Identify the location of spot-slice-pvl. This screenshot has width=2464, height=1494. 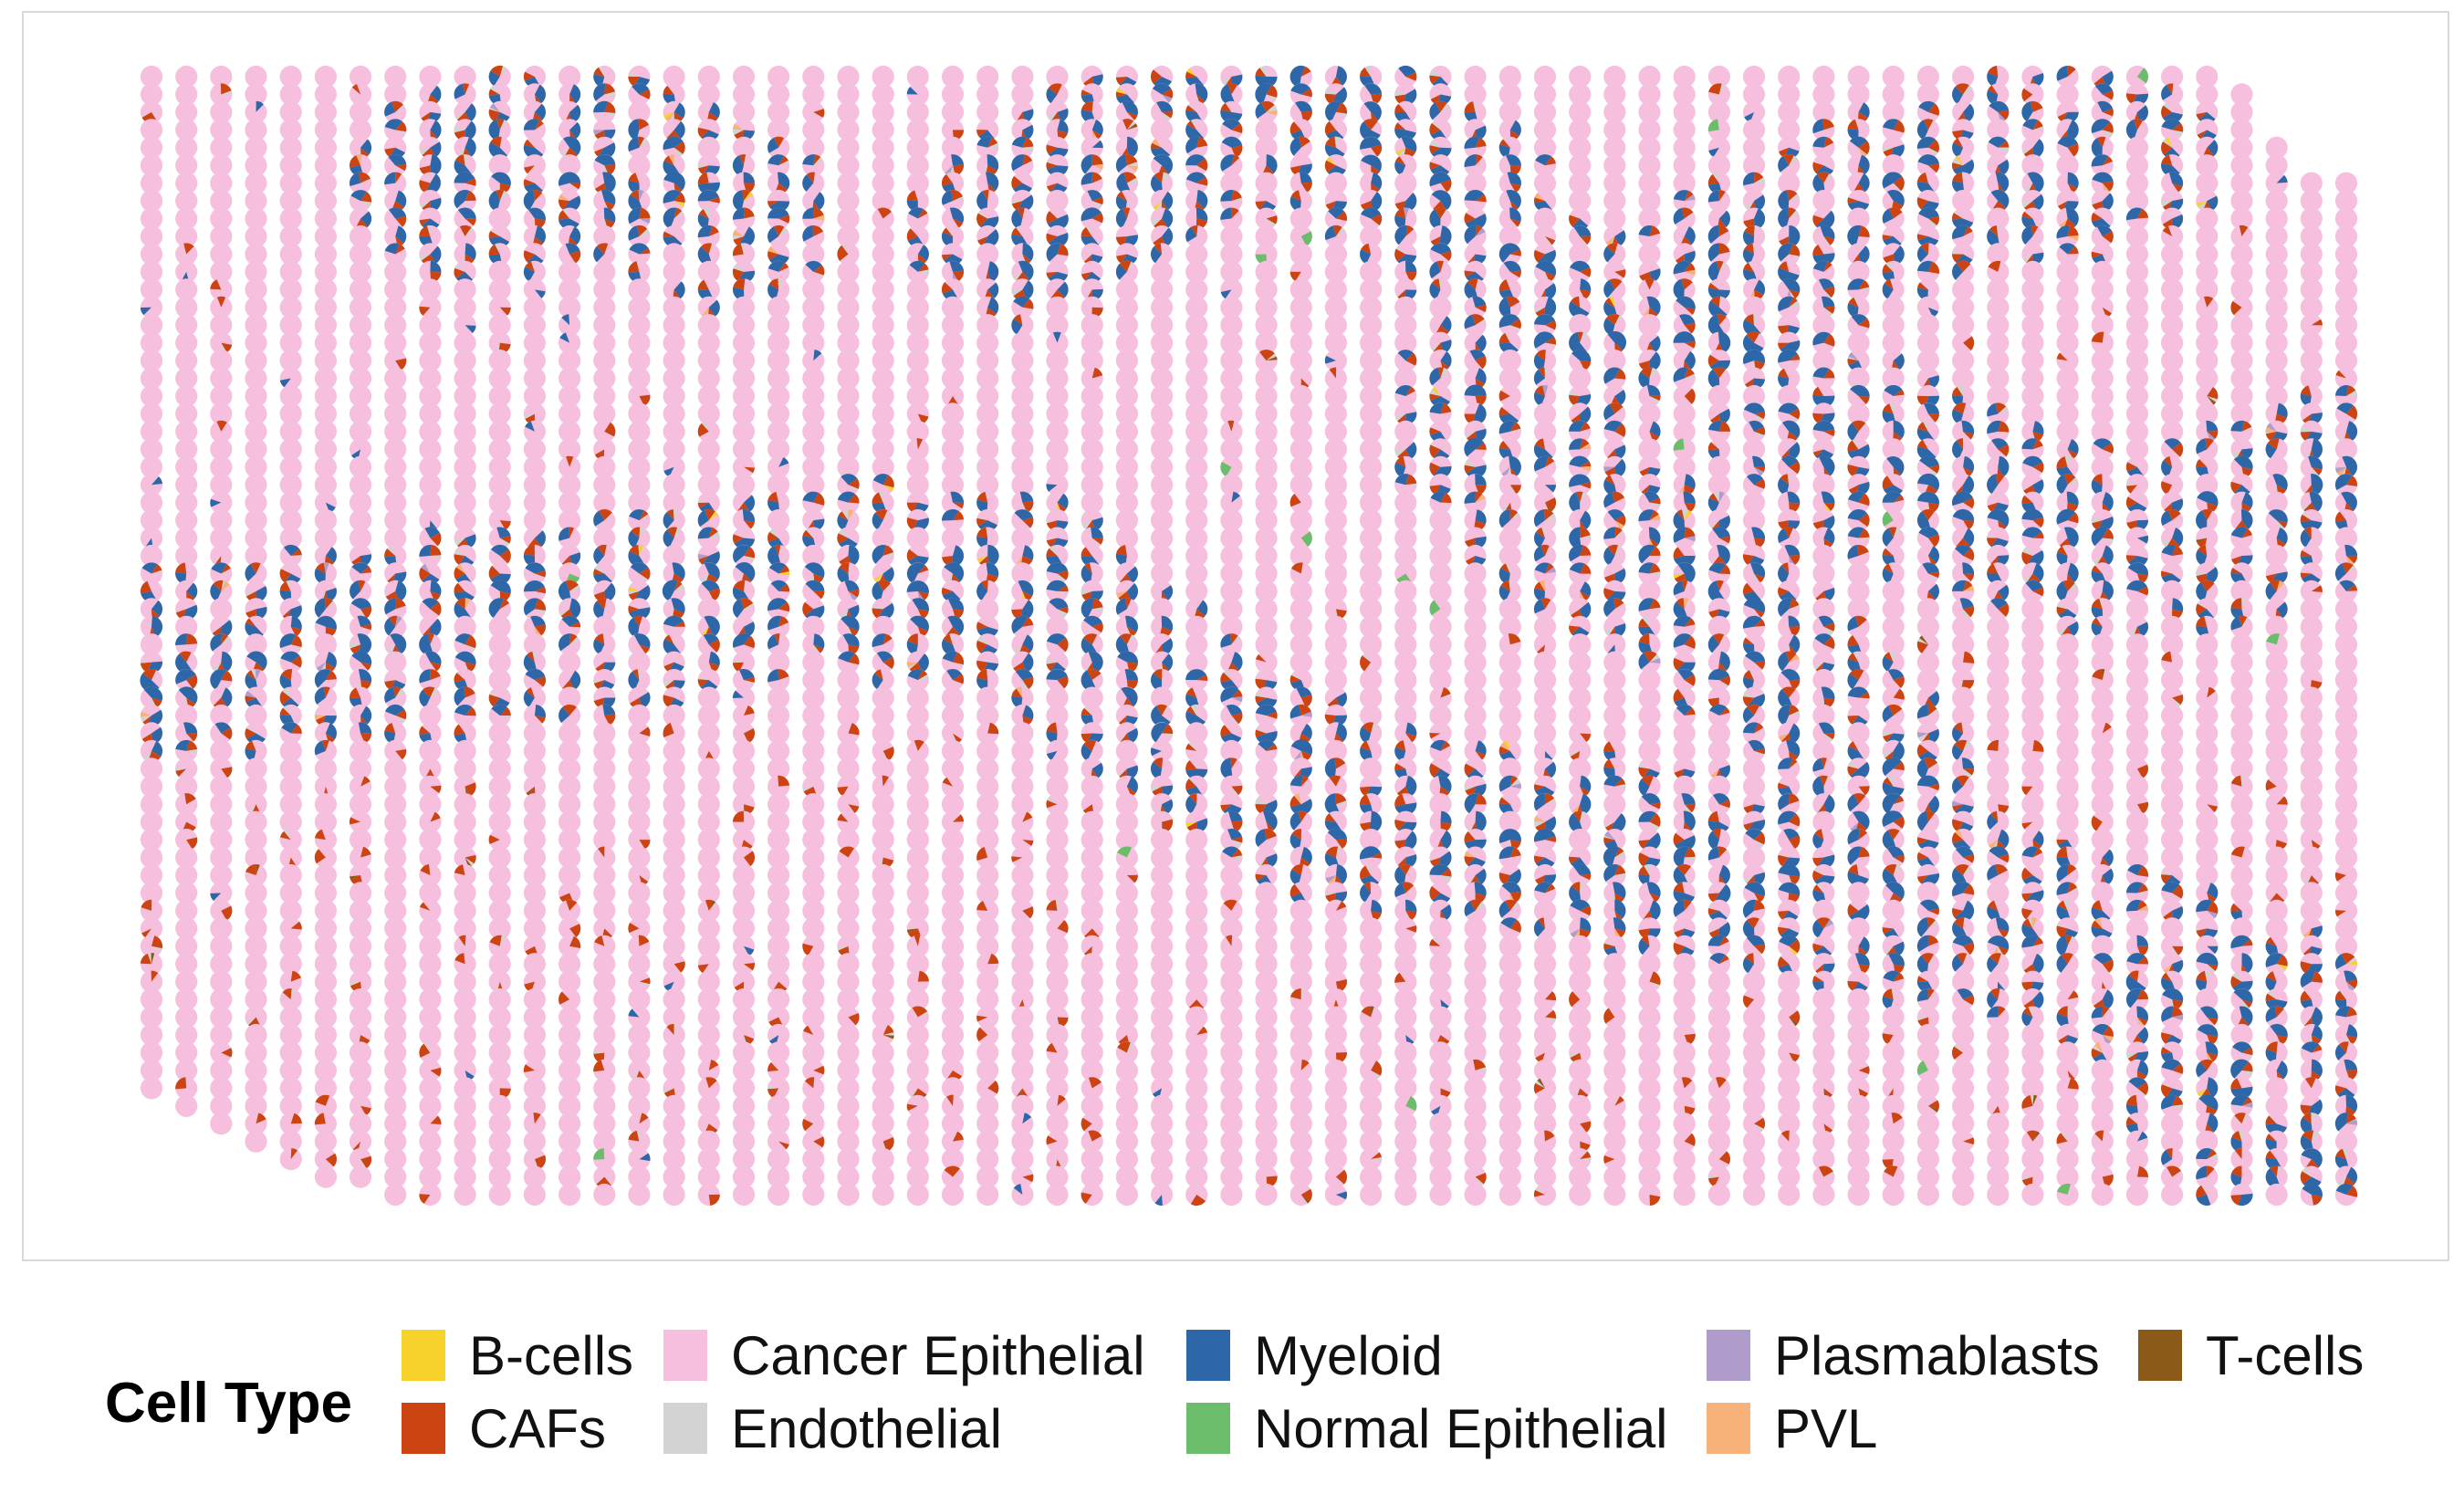
(738, 127).